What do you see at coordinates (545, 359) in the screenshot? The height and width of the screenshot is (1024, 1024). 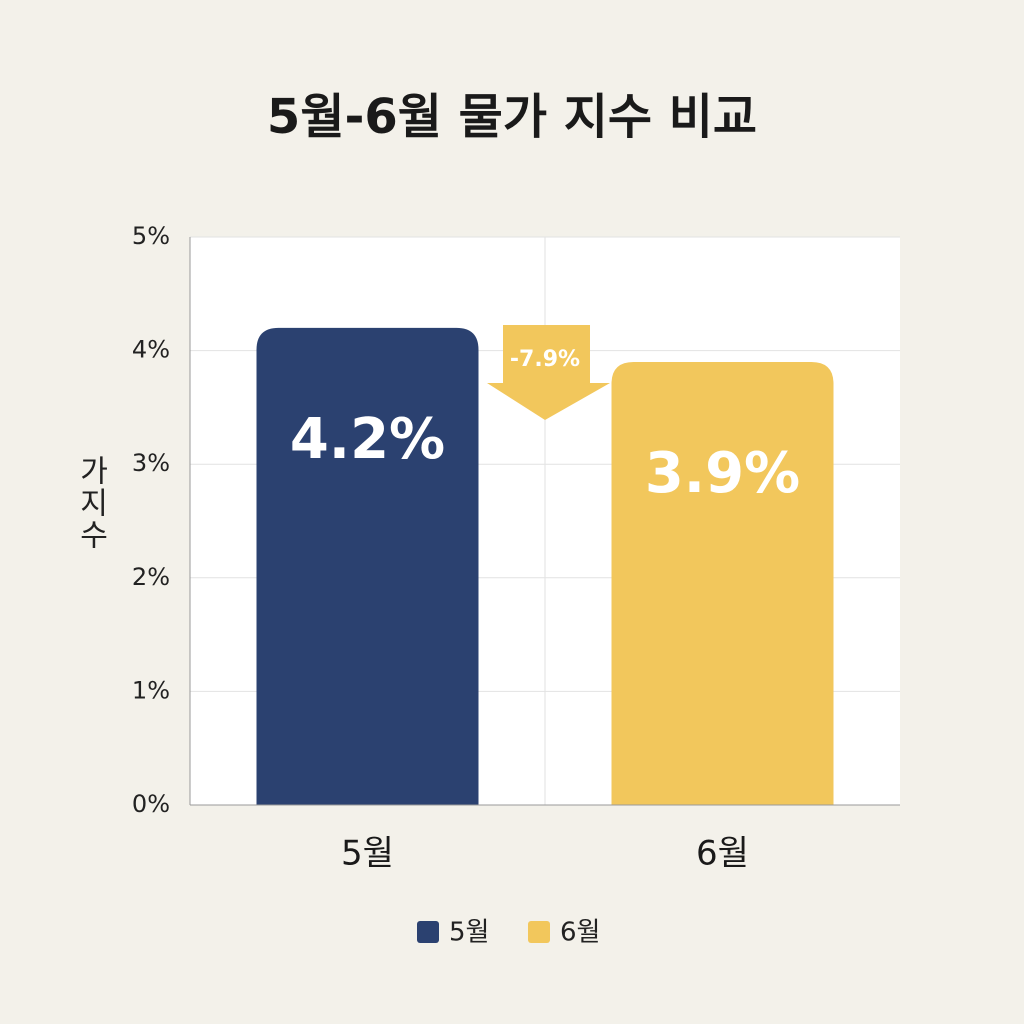 I see `change-annotation: -7.9%` at bounding box center [545, 359].